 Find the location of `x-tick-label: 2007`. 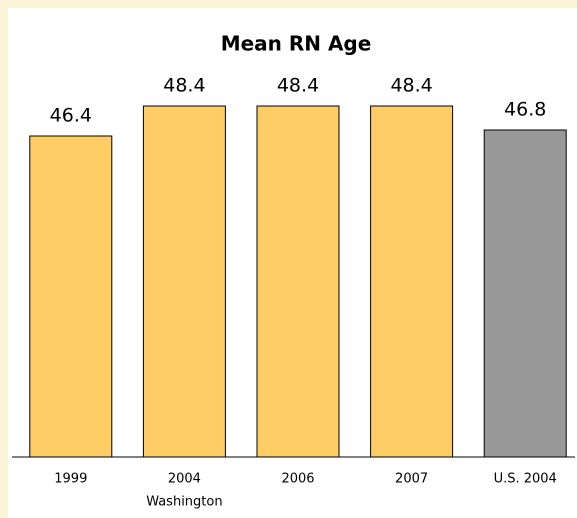

x-tick-label: 2007 is located at coordinates (411, 479).